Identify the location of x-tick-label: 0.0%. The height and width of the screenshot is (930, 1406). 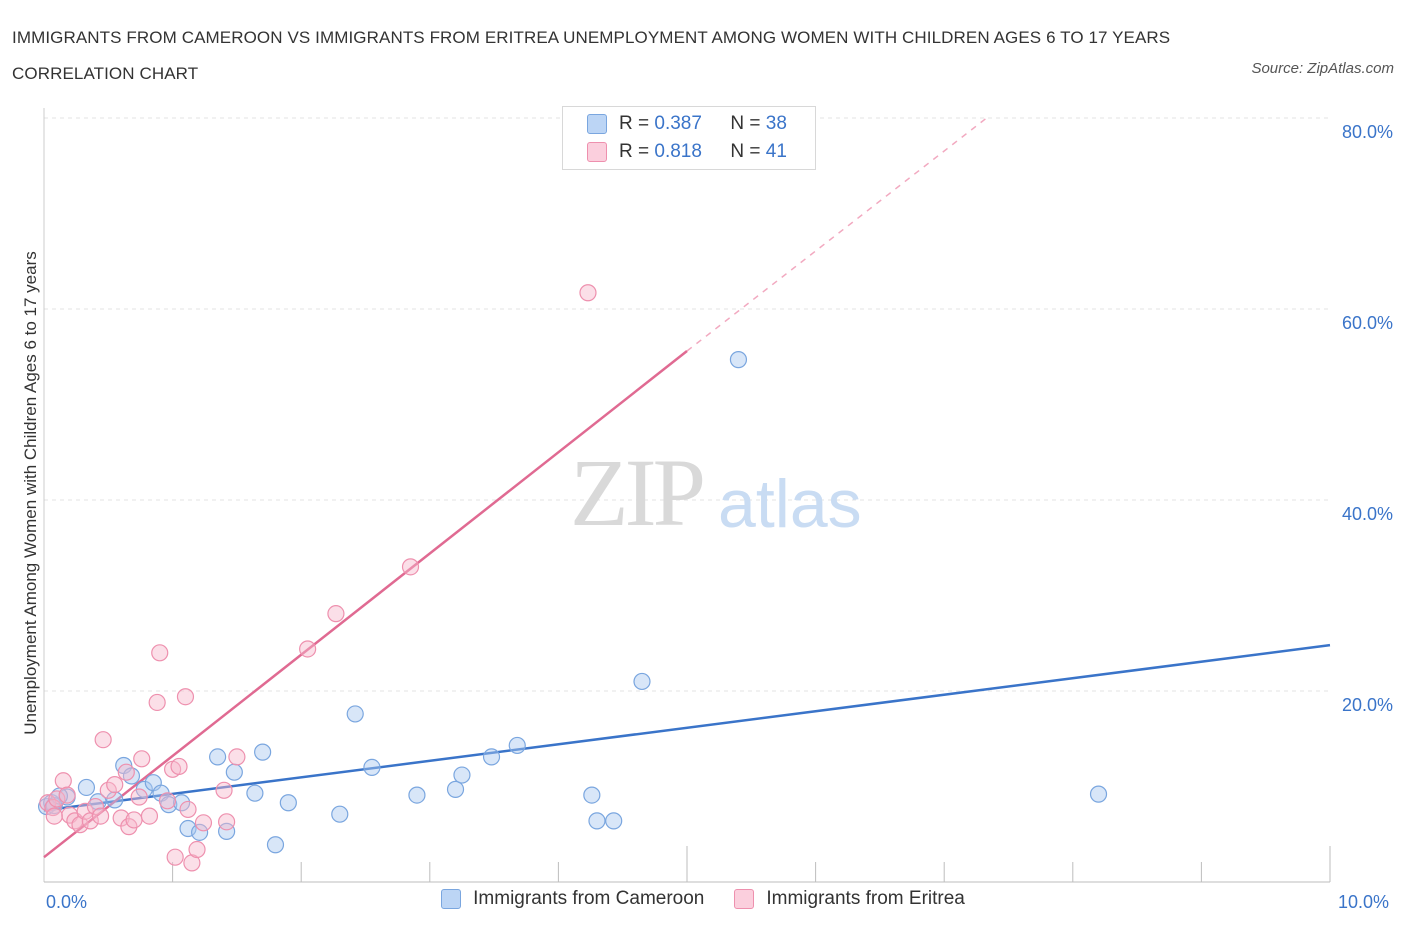
(66, 902).